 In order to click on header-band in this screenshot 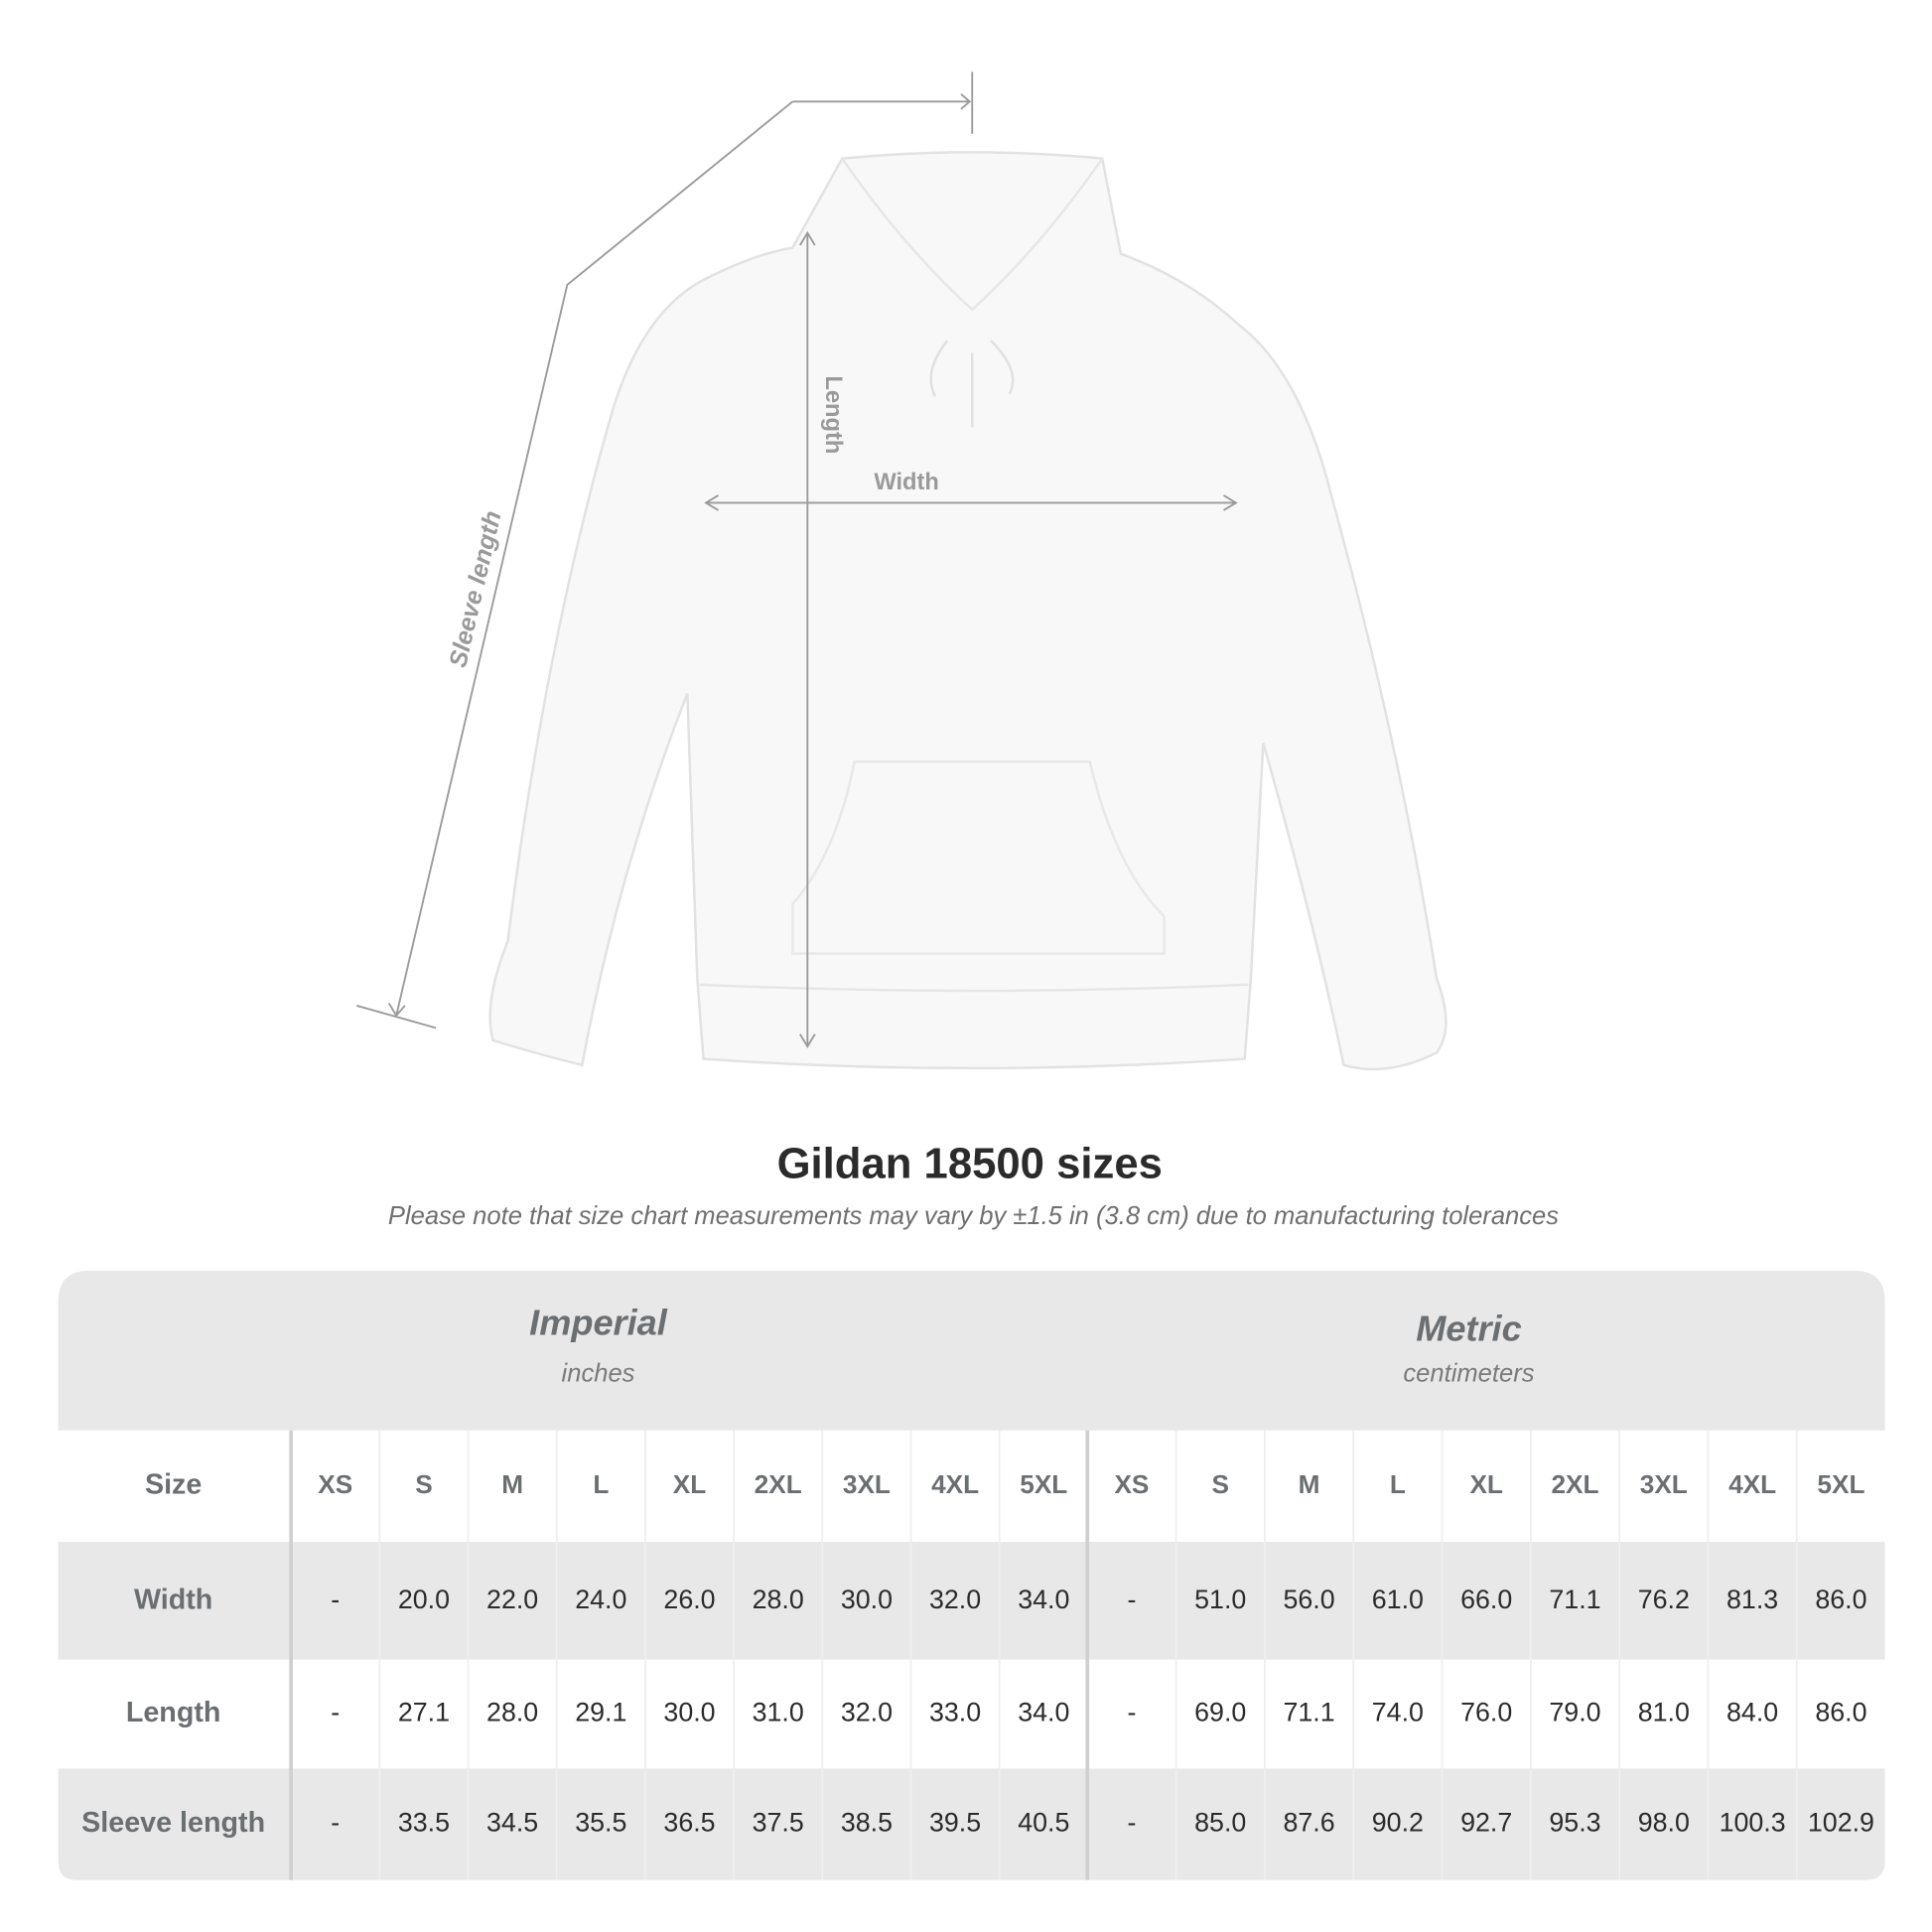, I will do `click(971, 1350)`.